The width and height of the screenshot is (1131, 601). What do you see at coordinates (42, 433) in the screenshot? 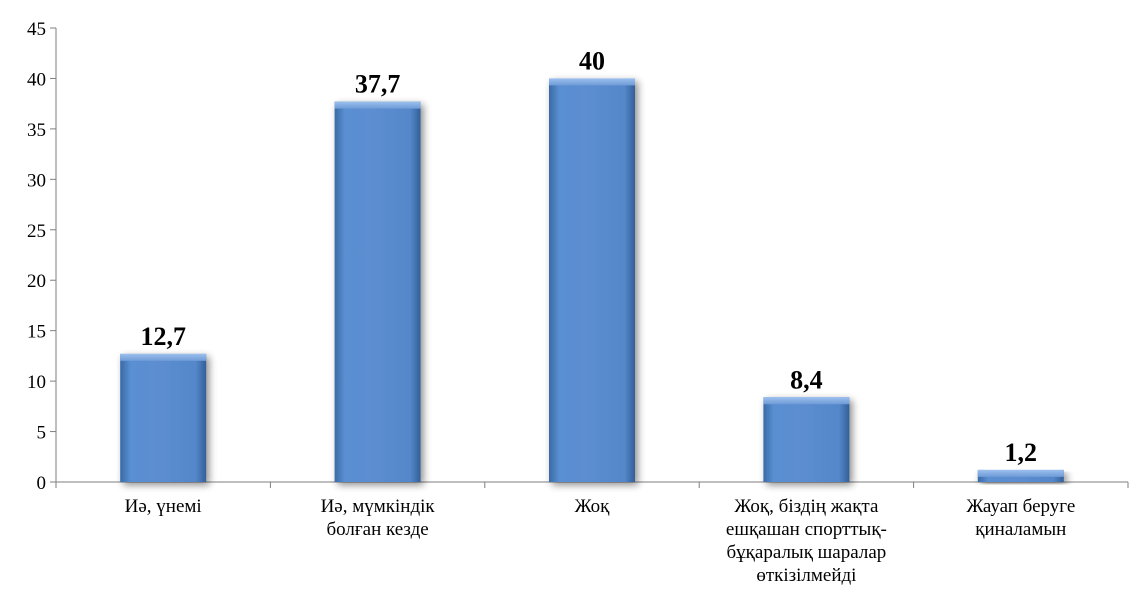
I see `y-tick-label: 5` at bounding box center [42, 433].